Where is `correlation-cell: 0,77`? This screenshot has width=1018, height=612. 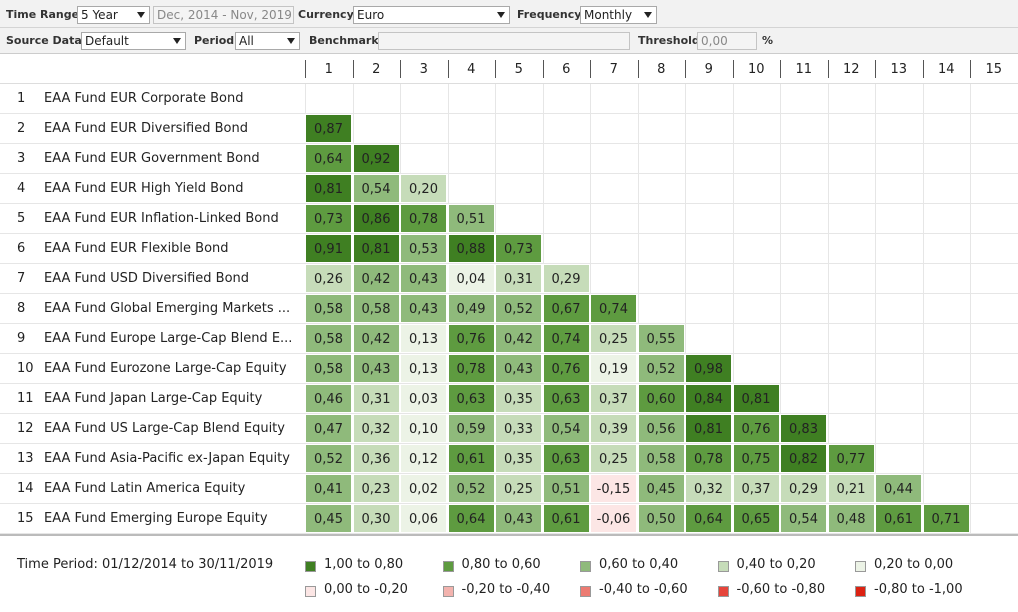 correlation-cell: 0,77 is located at coordinates (851, 458).